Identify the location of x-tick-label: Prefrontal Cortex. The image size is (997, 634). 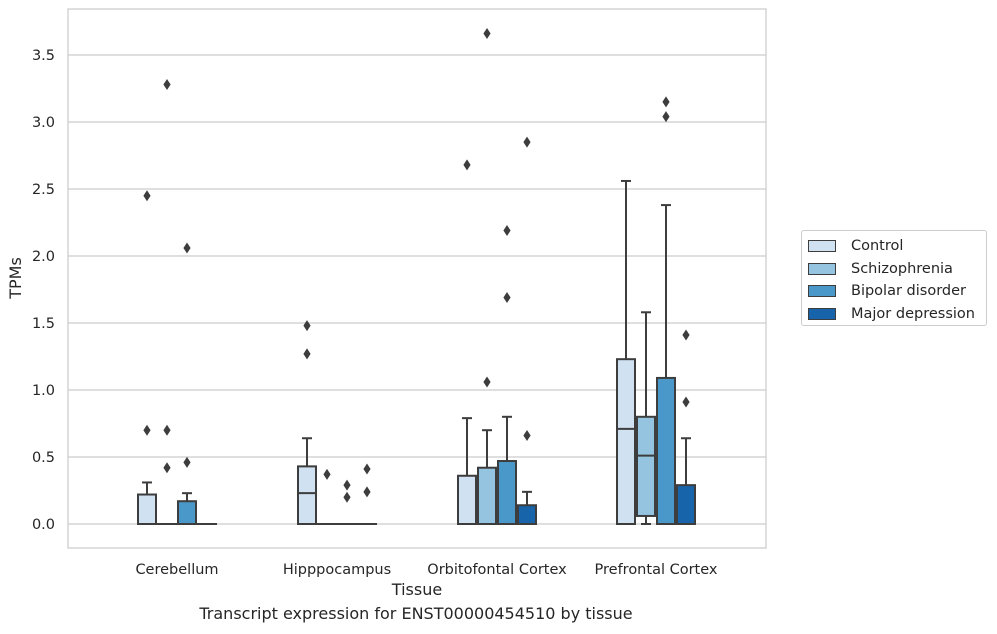
(656, 570).